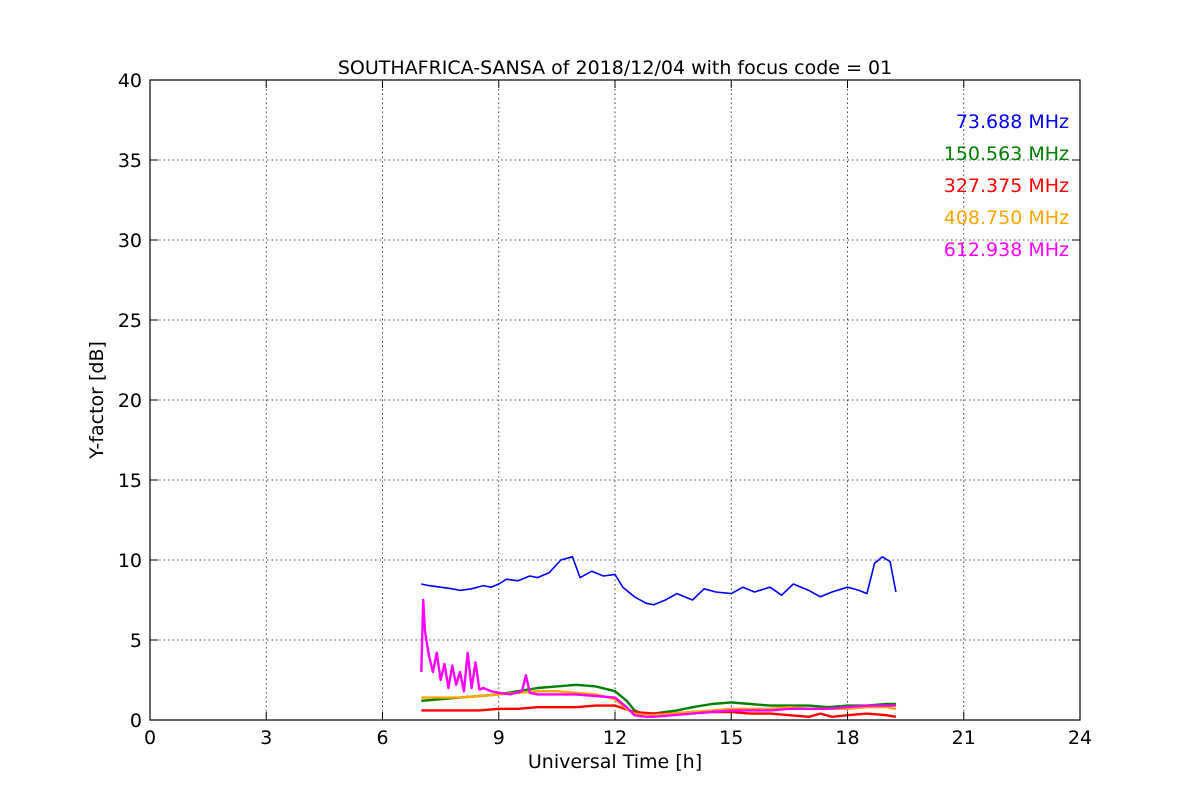  What do you see at coordinates (97, 400) in the screenshot?
I see `y-axis-label: Y-factor [dB]` at bounding box center [97, 400].